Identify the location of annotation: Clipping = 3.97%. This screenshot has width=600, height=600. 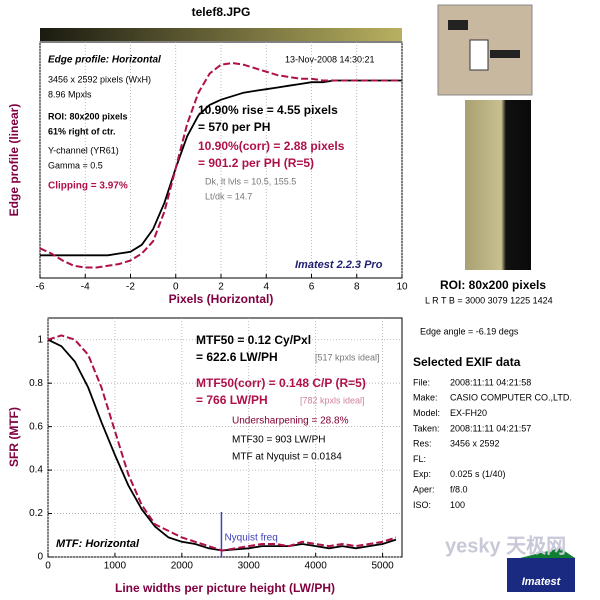
(88, 186).